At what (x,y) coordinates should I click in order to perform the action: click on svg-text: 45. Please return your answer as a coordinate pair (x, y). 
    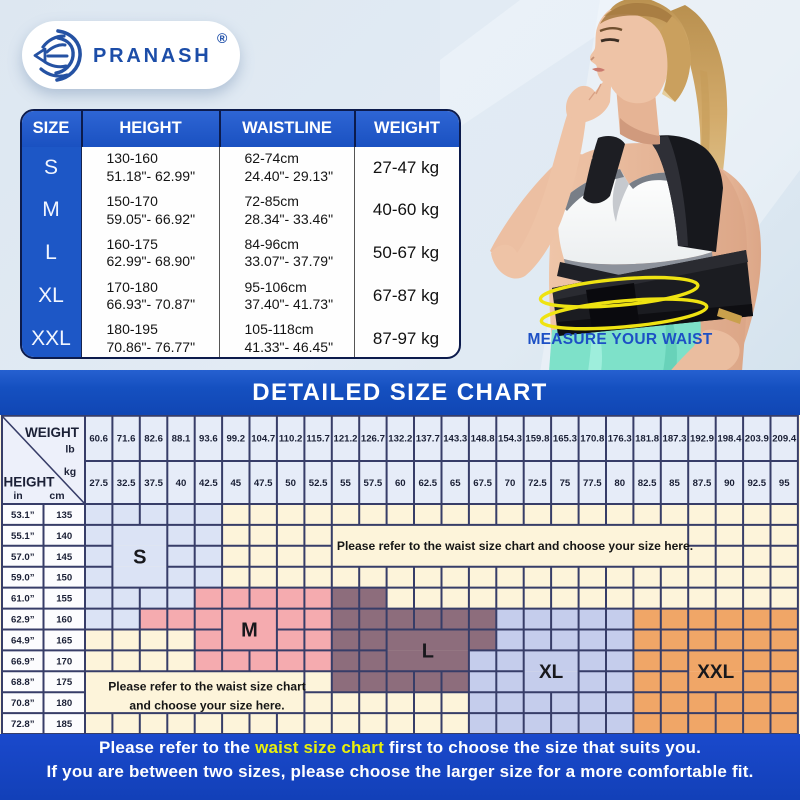
    Looking at the image, I should click on (235, 483).